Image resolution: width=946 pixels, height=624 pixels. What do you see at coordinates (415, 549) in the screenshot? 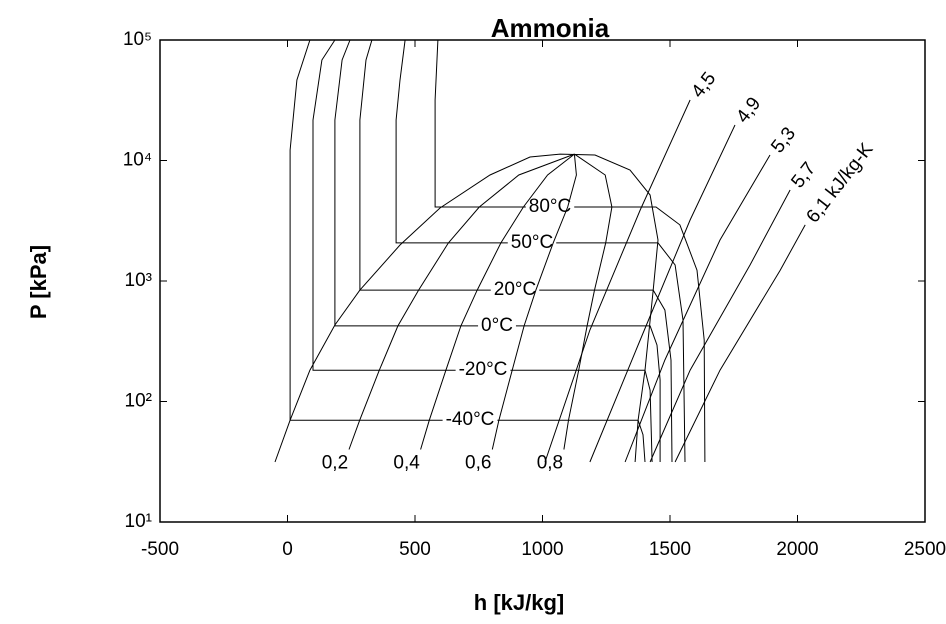
I see `x-tick-label: 500` at bounding box center [415, 549].